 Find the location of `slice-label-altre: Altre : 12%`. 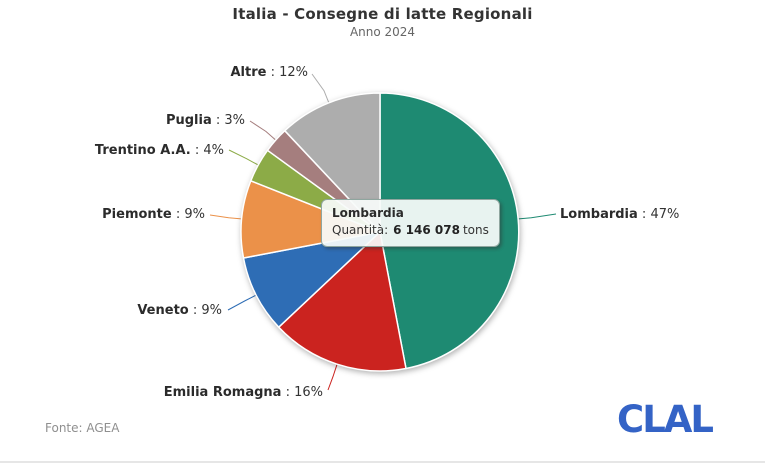

slice-label-altre: Altre : 12% is located at coordinates (269, 72).